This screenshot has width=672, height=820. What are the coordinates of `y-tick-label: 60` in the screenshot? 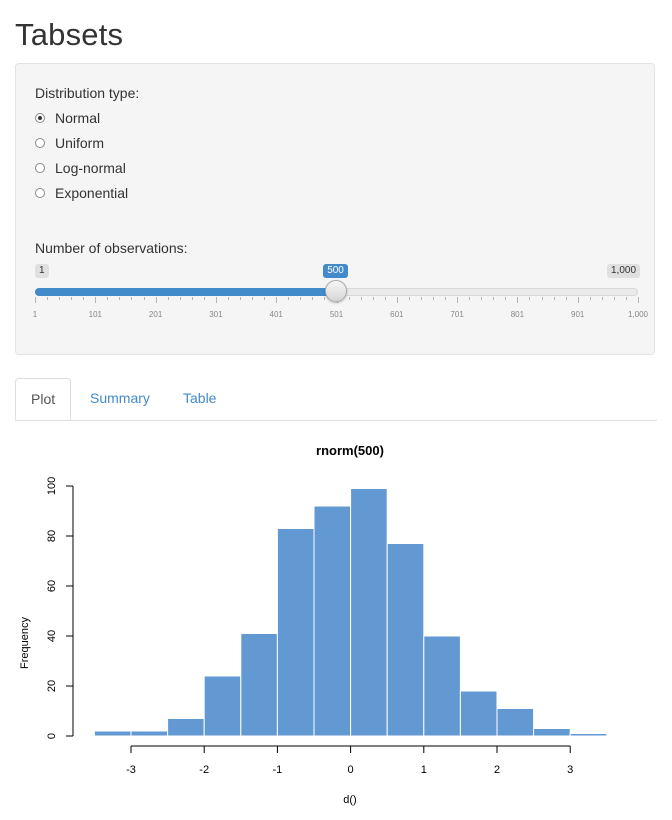 It's located at (52, 586).